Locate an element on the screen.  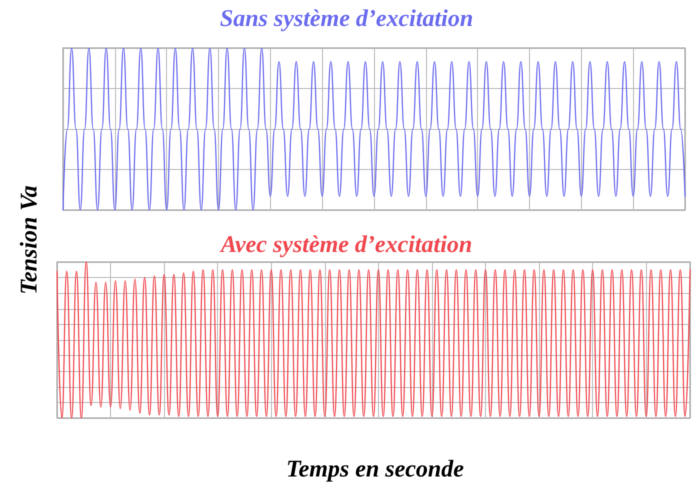
x-axis-title: Temps en seconde is located at coordinates (375, 470).